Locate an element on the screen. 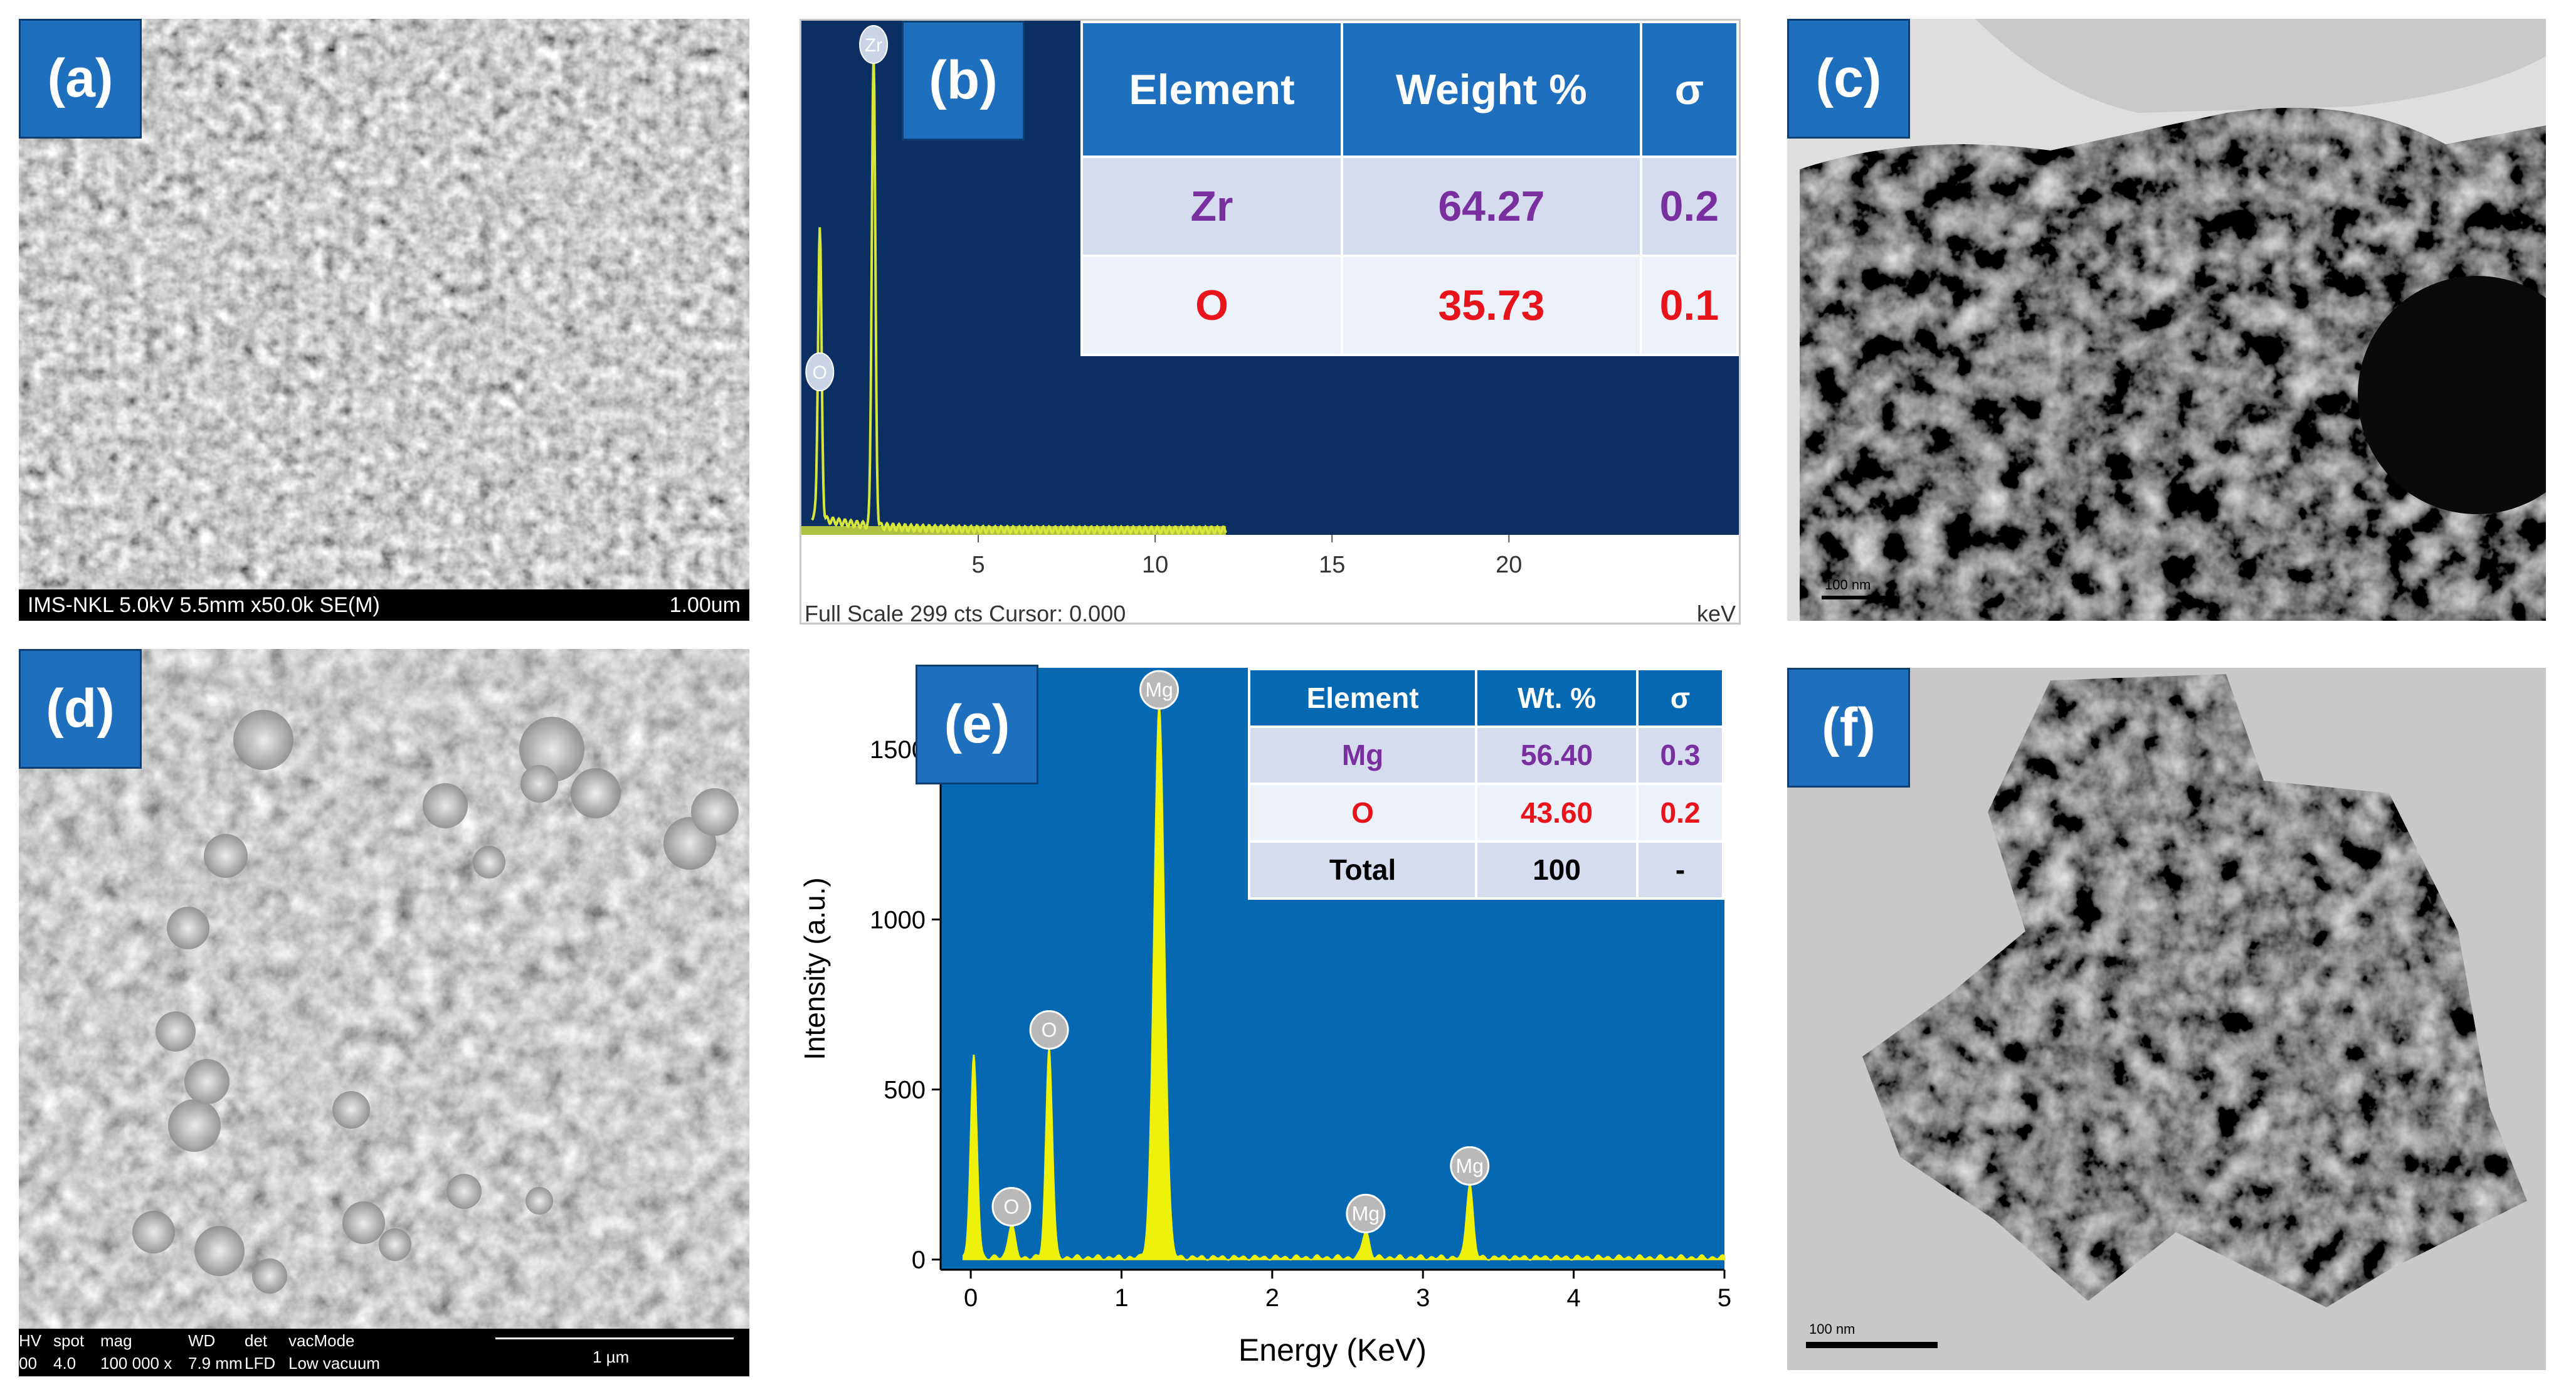  tem-texture-f: 100 nm is located at coordinates (2166, 1011).